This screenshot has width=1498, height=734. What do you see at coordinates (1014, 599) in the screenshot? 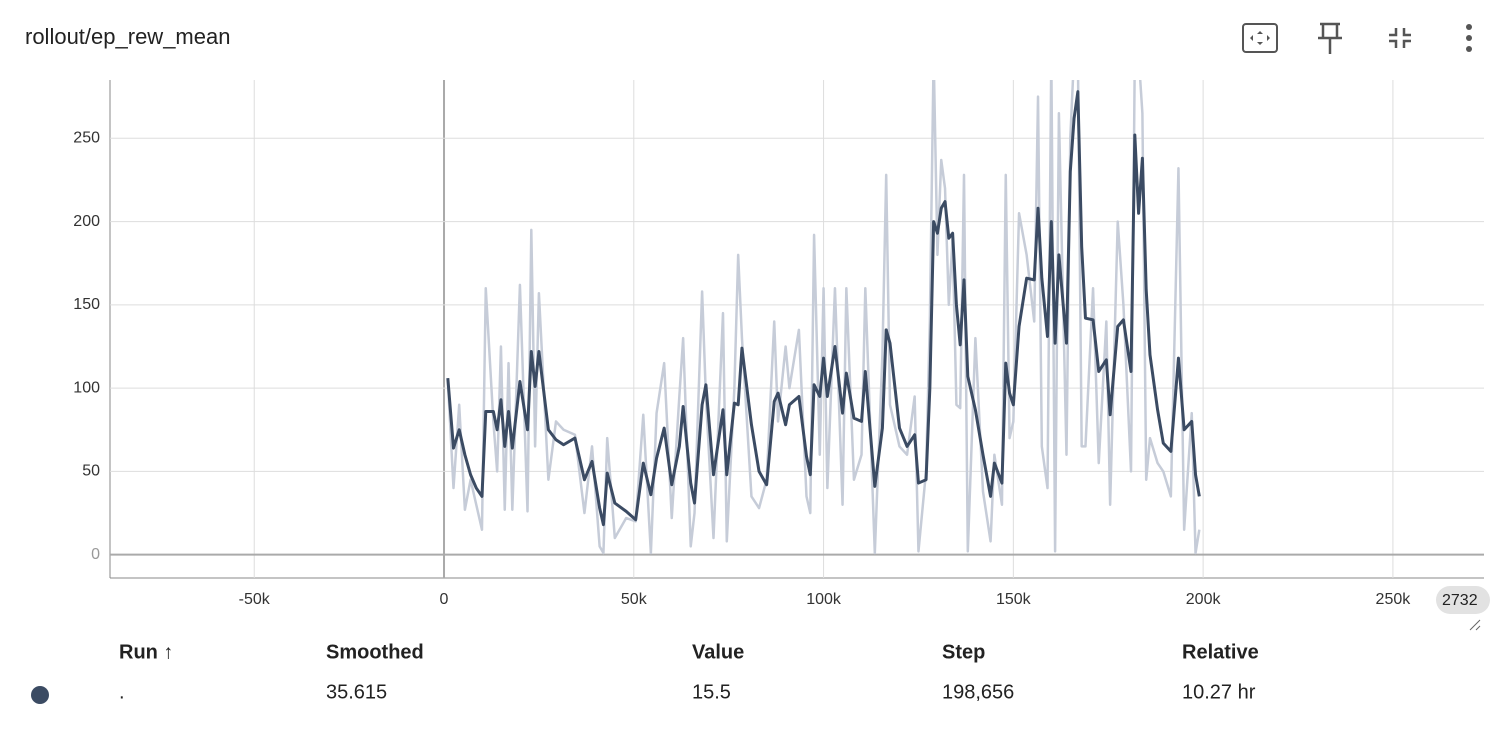
I see `x-tick-label: 150k` at bounding box center [1014, 599].